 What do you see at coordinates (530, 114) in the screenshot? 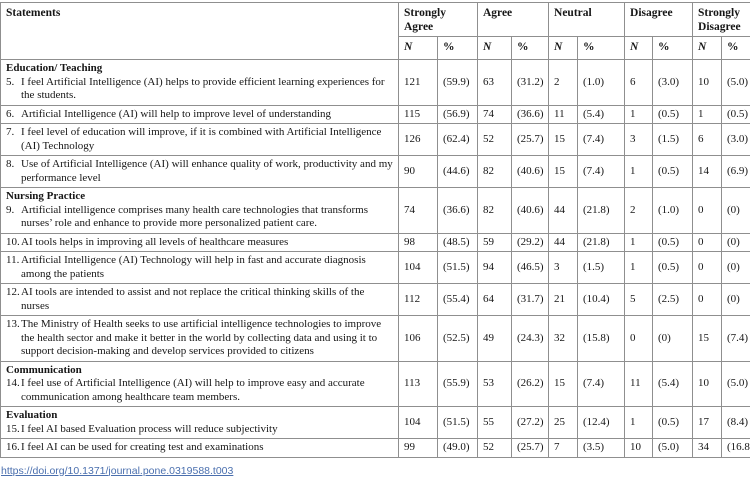
I see `pct-value: (36.6)` at bounding box center [530, 114].